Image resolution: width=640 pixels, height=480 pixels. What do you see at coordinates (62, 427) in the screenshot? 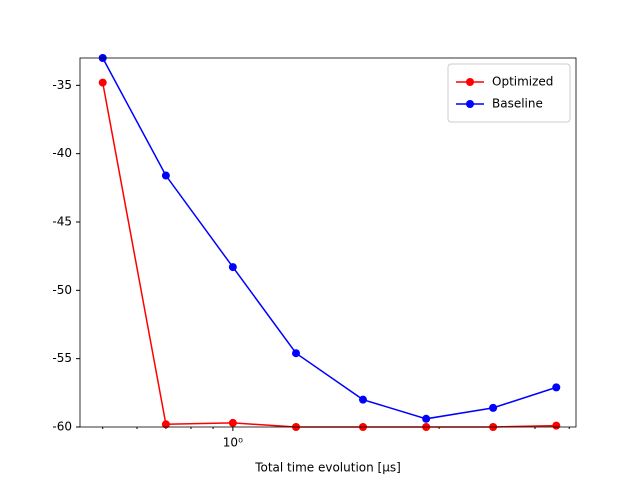
I see `y-tick-label: -60` at bounding box center [62, 427].